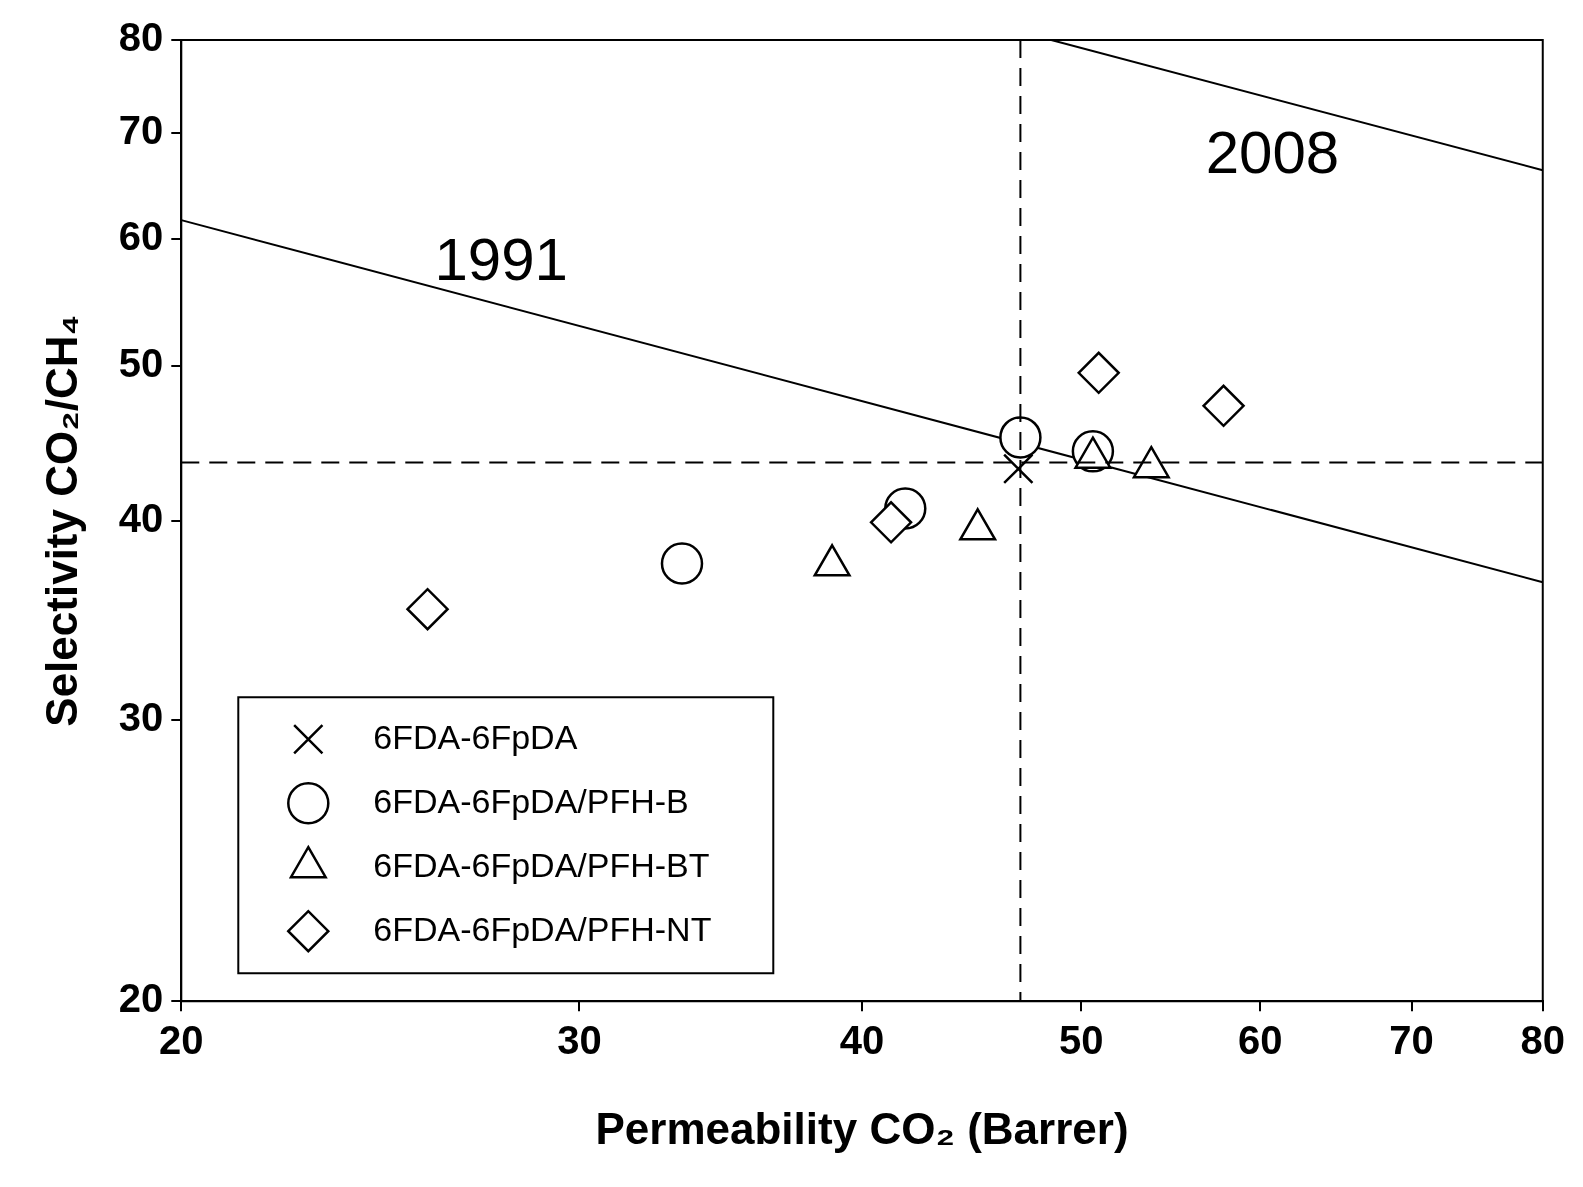 The height and width of the screenshot is (1187, 1583). What do you see at coordinates (141, 362) in the screenshot?
I see `y-tick-label: 50` at bounding box center [141, 362].